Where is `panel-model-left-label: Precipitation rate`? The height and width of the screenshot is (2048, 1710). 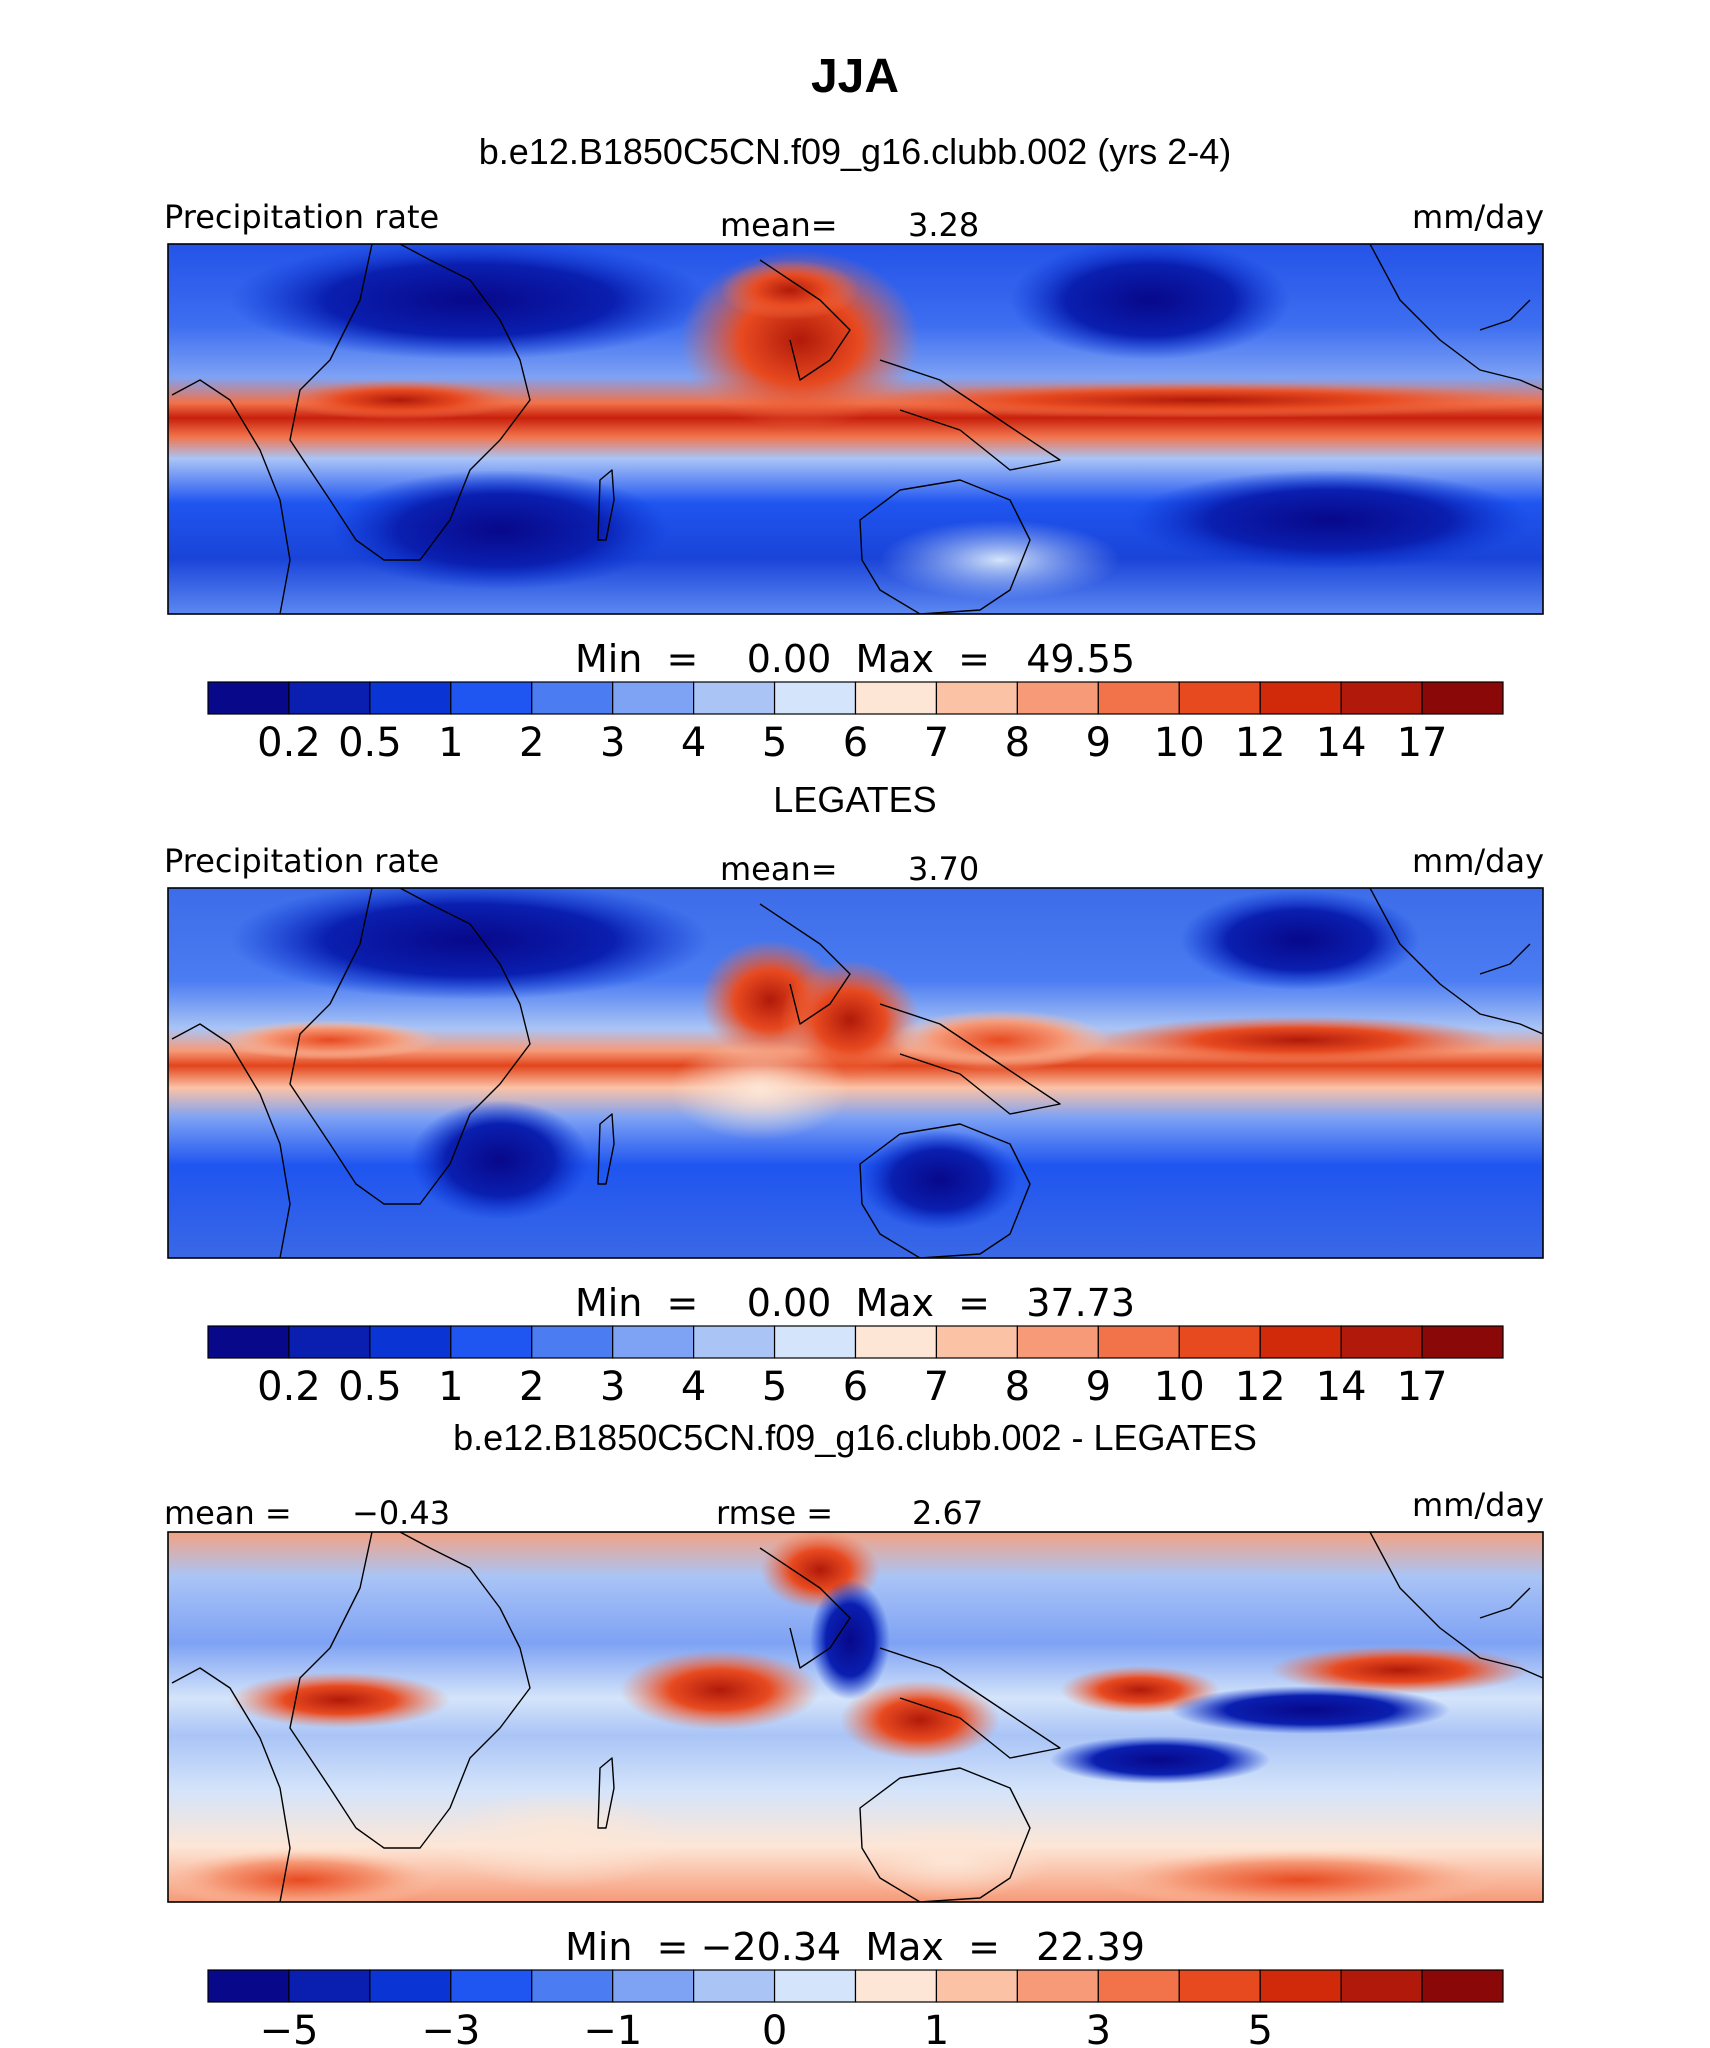
panel-model-left-label: Precipitation rate is located at coordinates (301, 217).